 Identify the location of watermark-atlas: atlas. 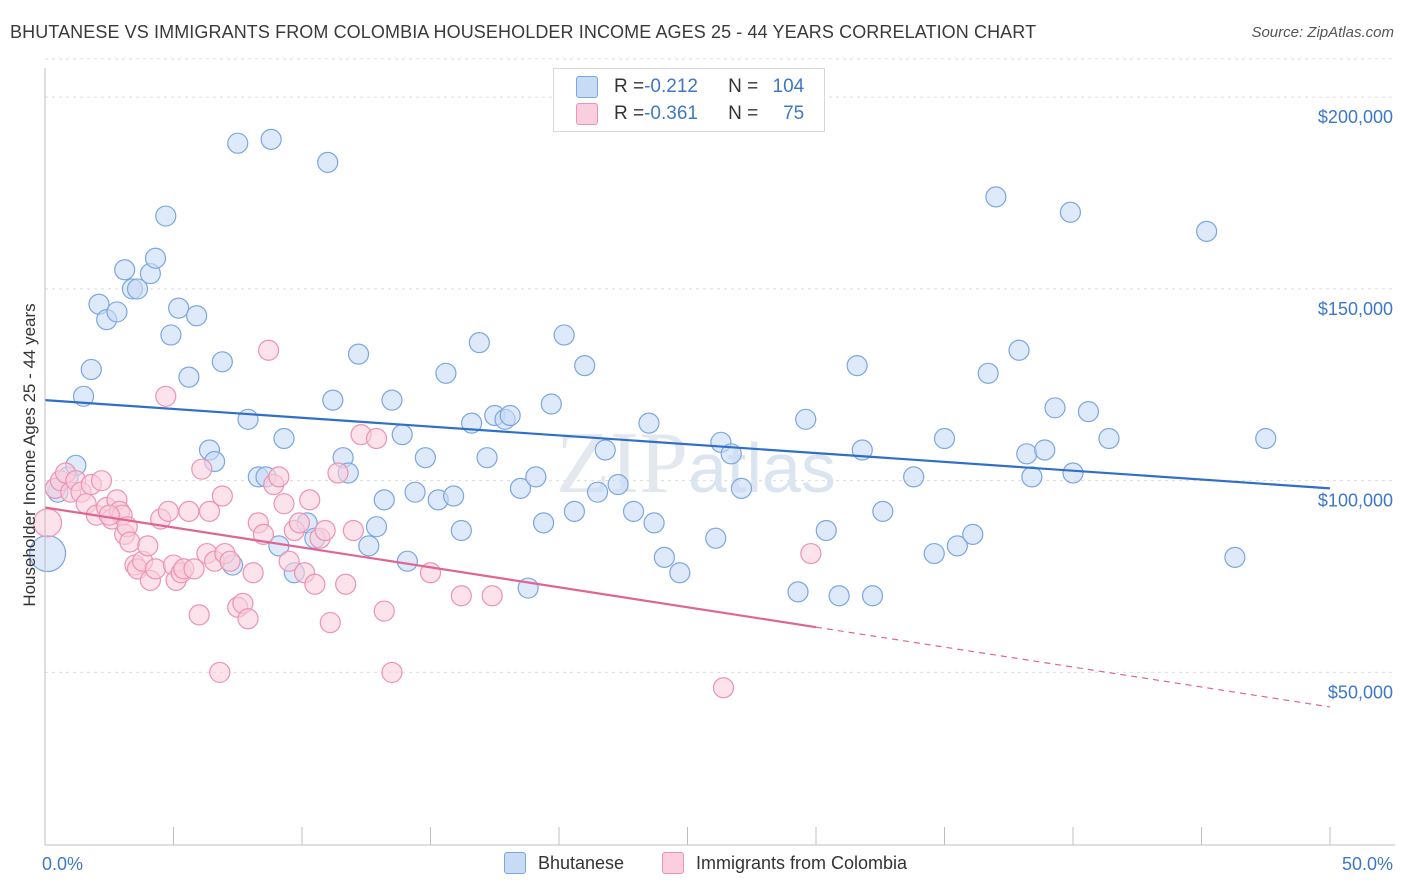
(762, 468).